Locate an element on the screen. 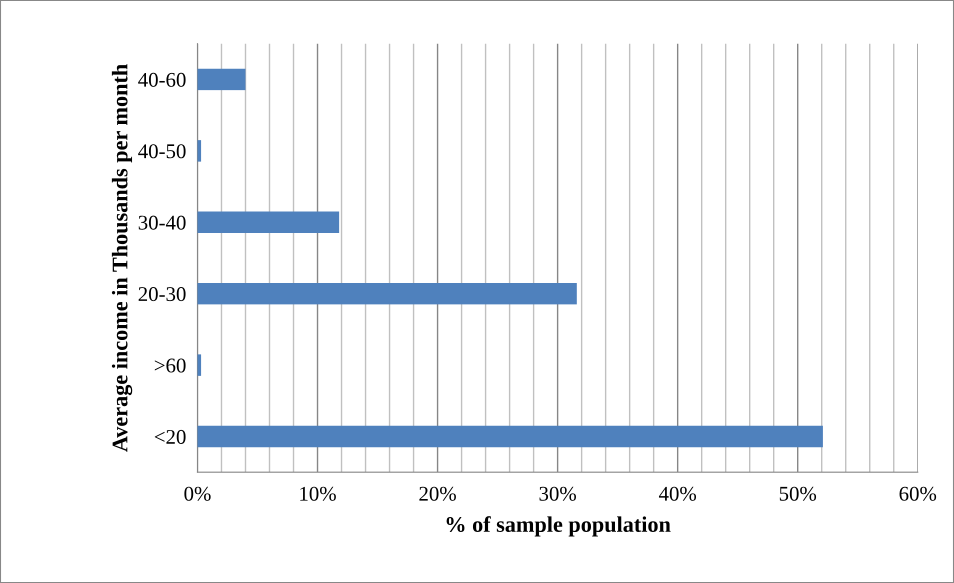 This screenshot has height=583, width=954. y-tick-label: 20-30 is located at coordinates (162, 294).